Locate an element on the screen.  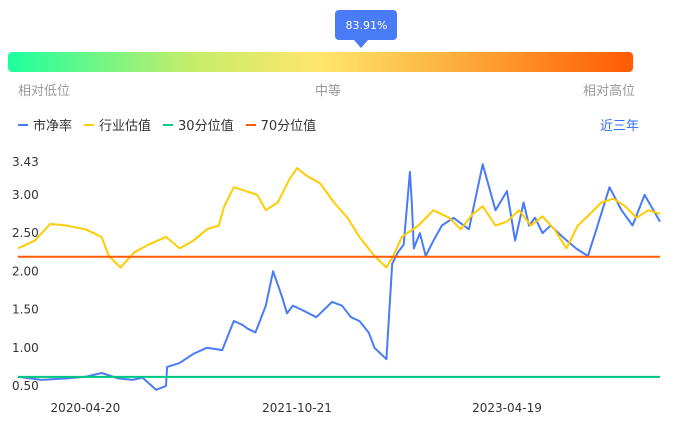
legend-swatch-p70 is located at coordinates (250, 124).